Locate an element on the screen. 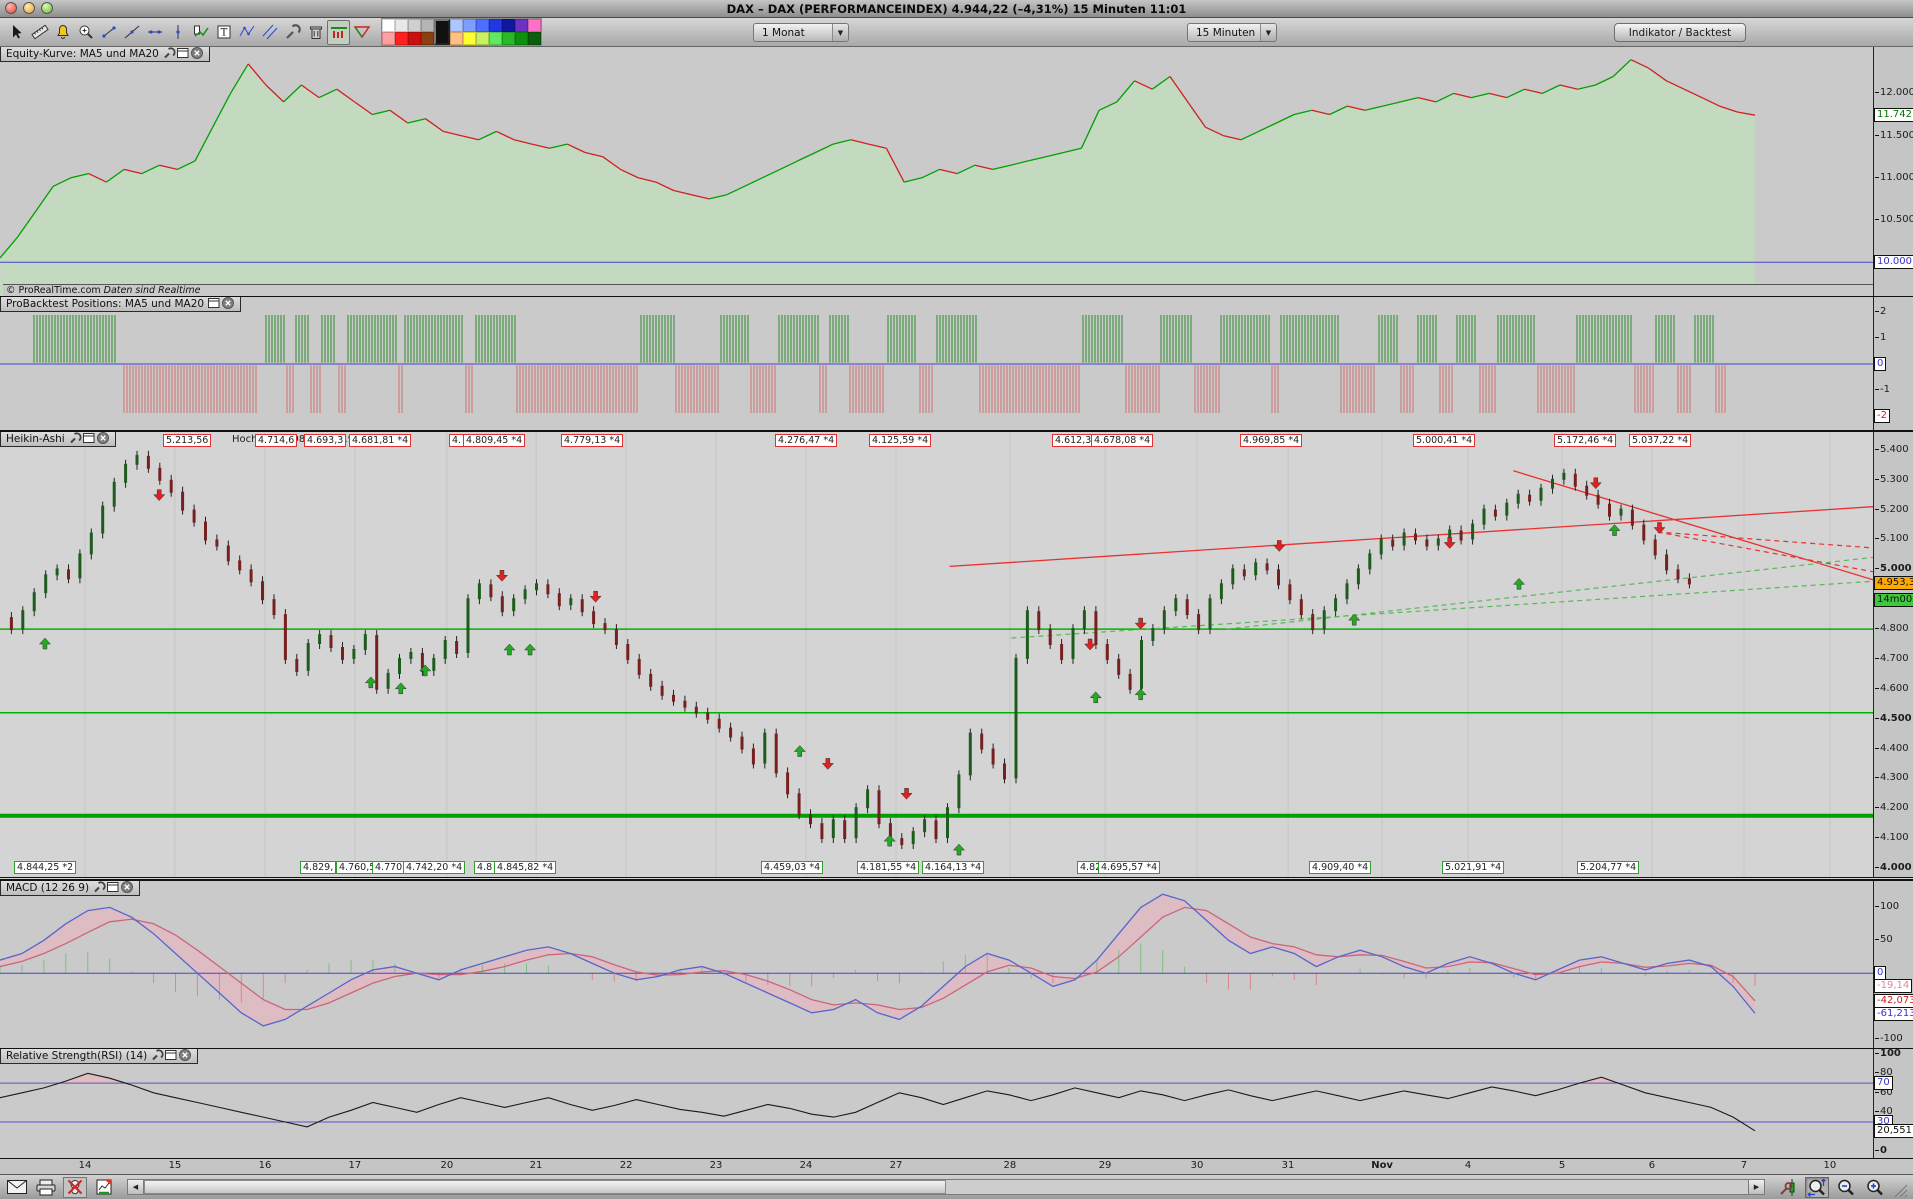 The image size is (1913, 1199). close-window-button is located at coordinates (11, 8).